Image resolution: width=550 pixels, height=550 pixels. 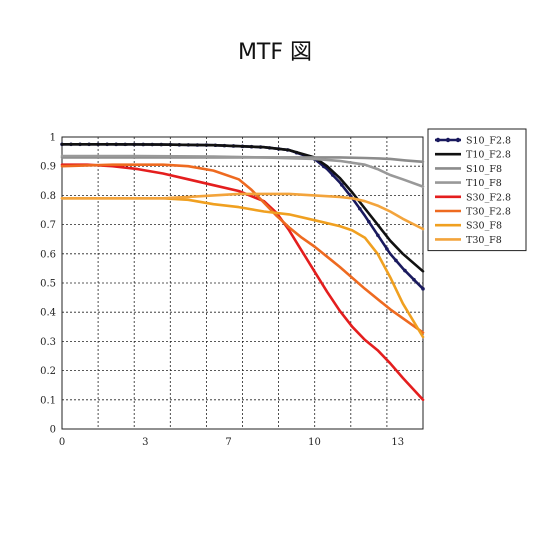 I want to click on legend-label-s30-f2-8: S30_F2.8, so click(x=488, y=197).